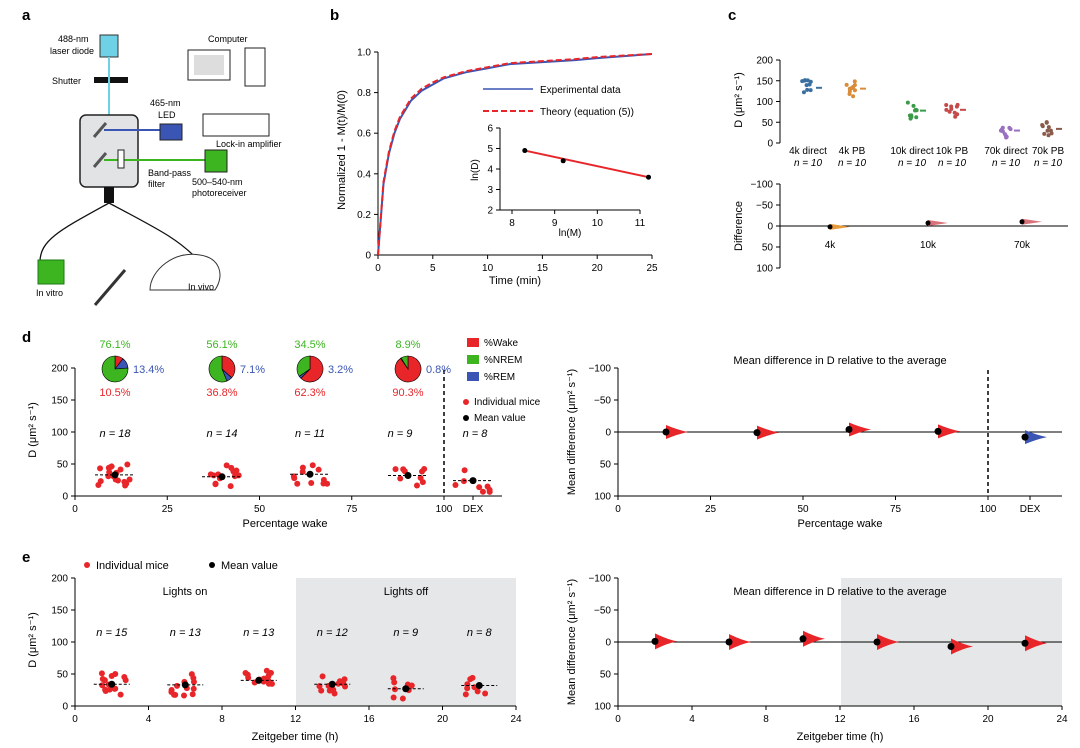  I want to click on e-legend-individual: Individual mice, so click(132, 566).